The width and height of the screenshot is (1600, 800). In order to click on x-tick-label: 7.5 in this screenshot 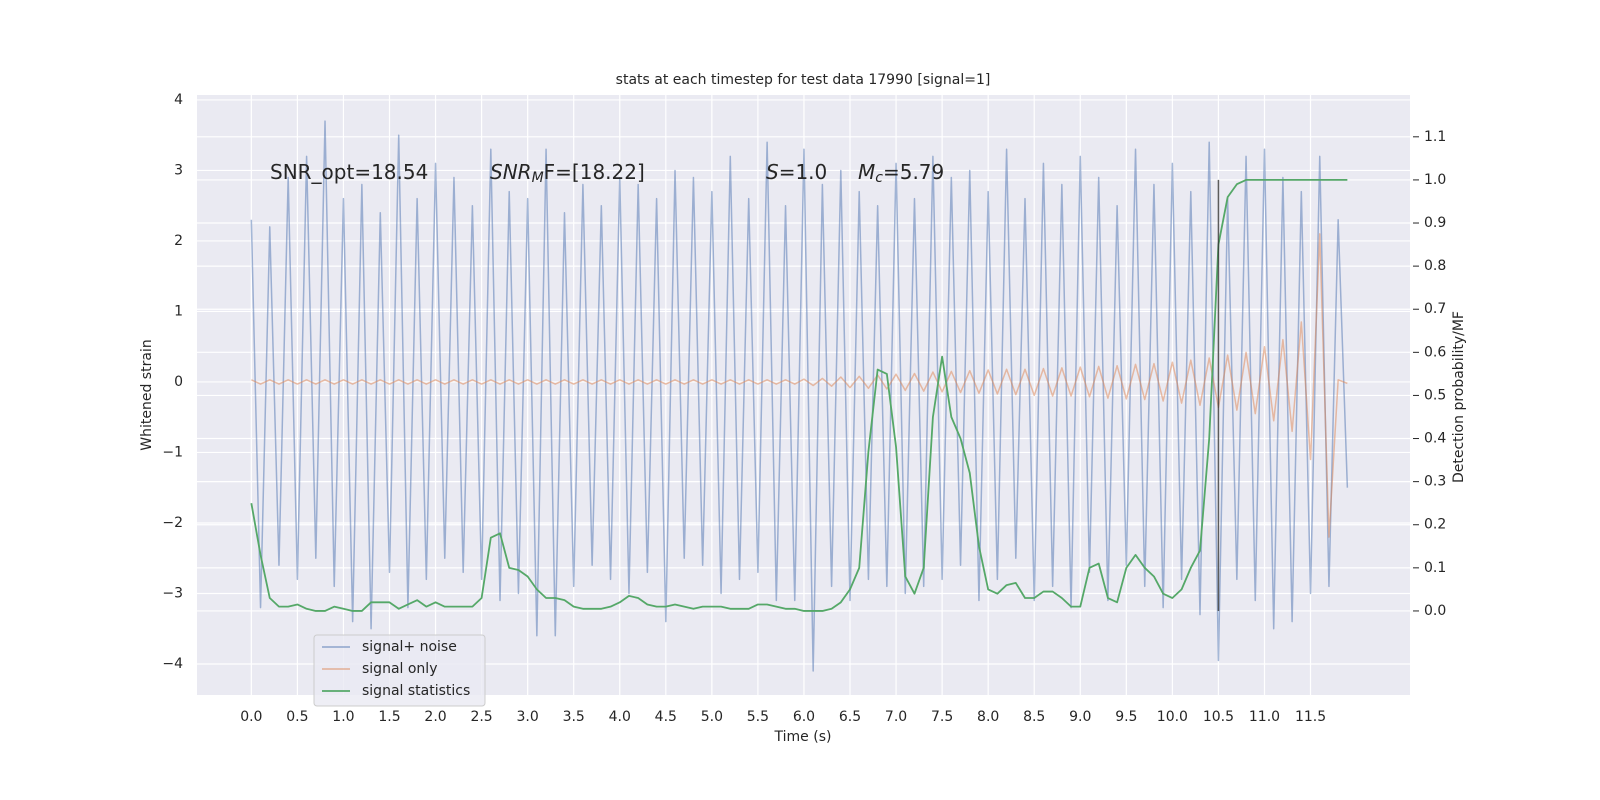, I will do `click(942, 717)`.